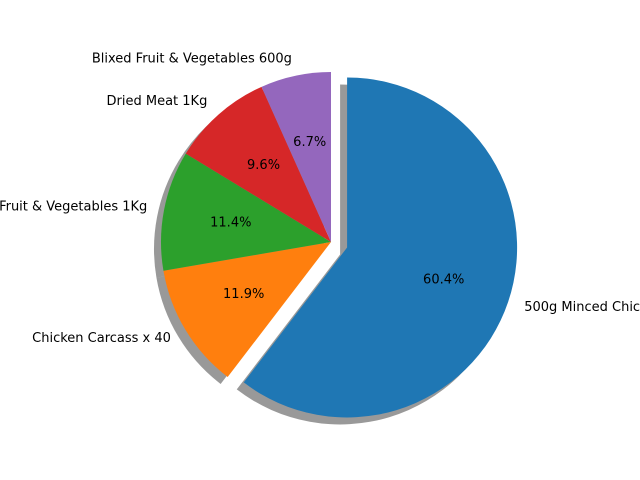 Image resolution: width=640 pixels, height=480 pixels. Describe the element at coordinates (73, 206) in the screenshot. I see `slice-label-blixed-fruit-vegetables-1kg: Blixed Fruit & Vegetables 1Kg` at that location.